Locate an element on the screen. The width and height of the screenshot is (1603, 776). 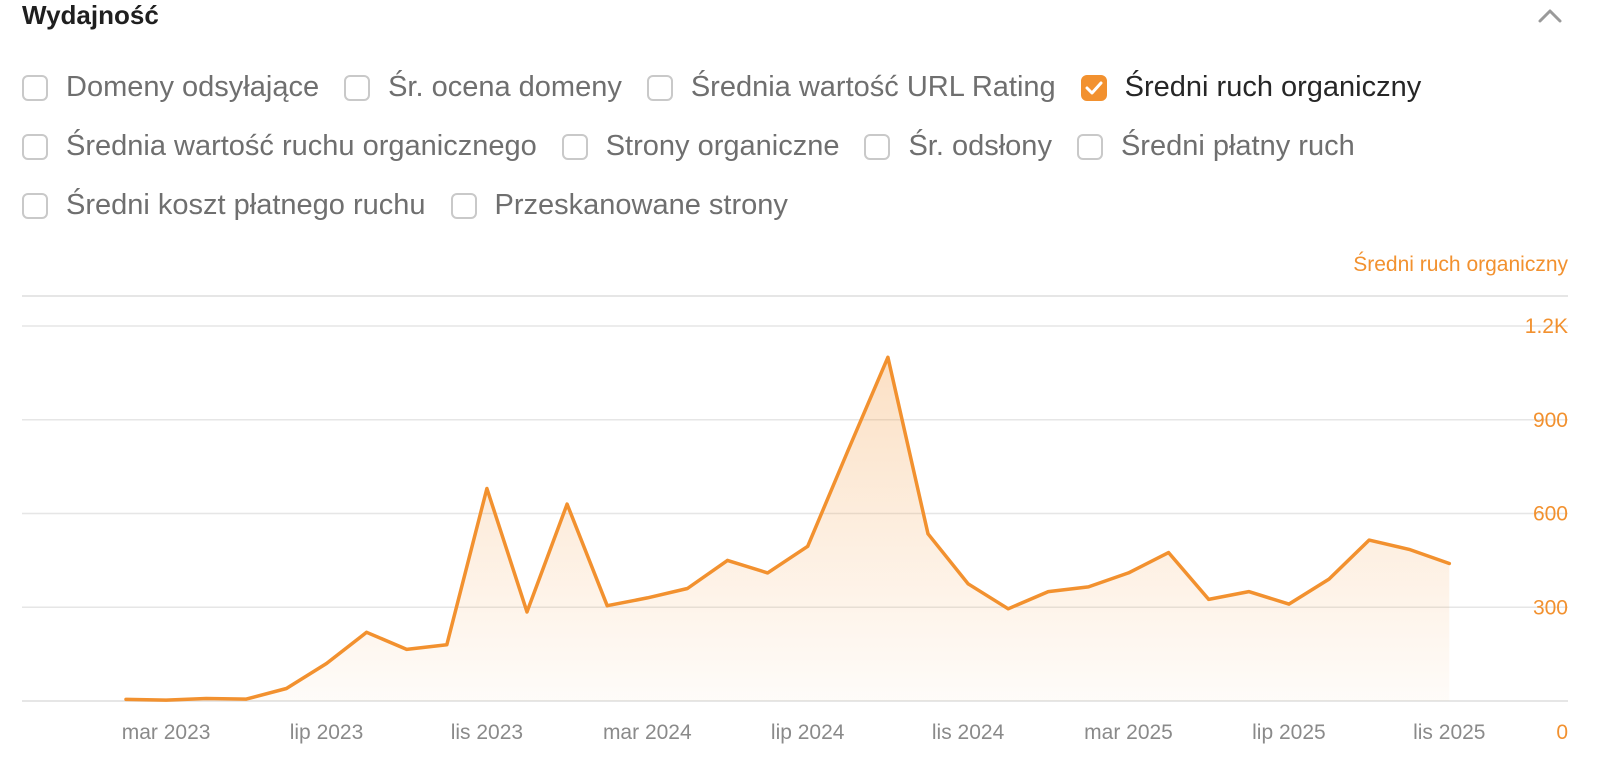
collapse-button is located at coordinates (1550, 15).